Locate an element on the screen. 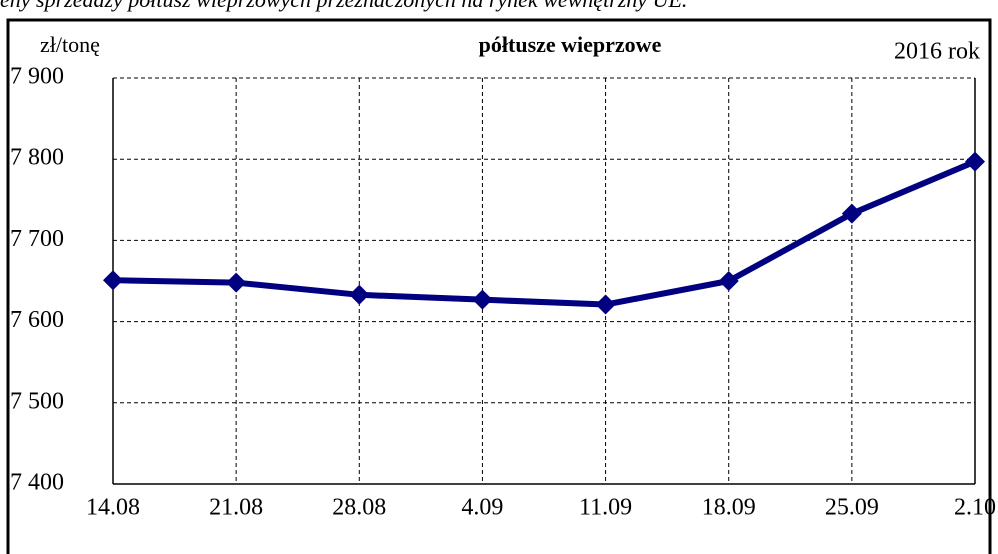 The height and width of the screenshot is (554, 998). x-tick-label: 2.10 is located at coordinates (975, 508).